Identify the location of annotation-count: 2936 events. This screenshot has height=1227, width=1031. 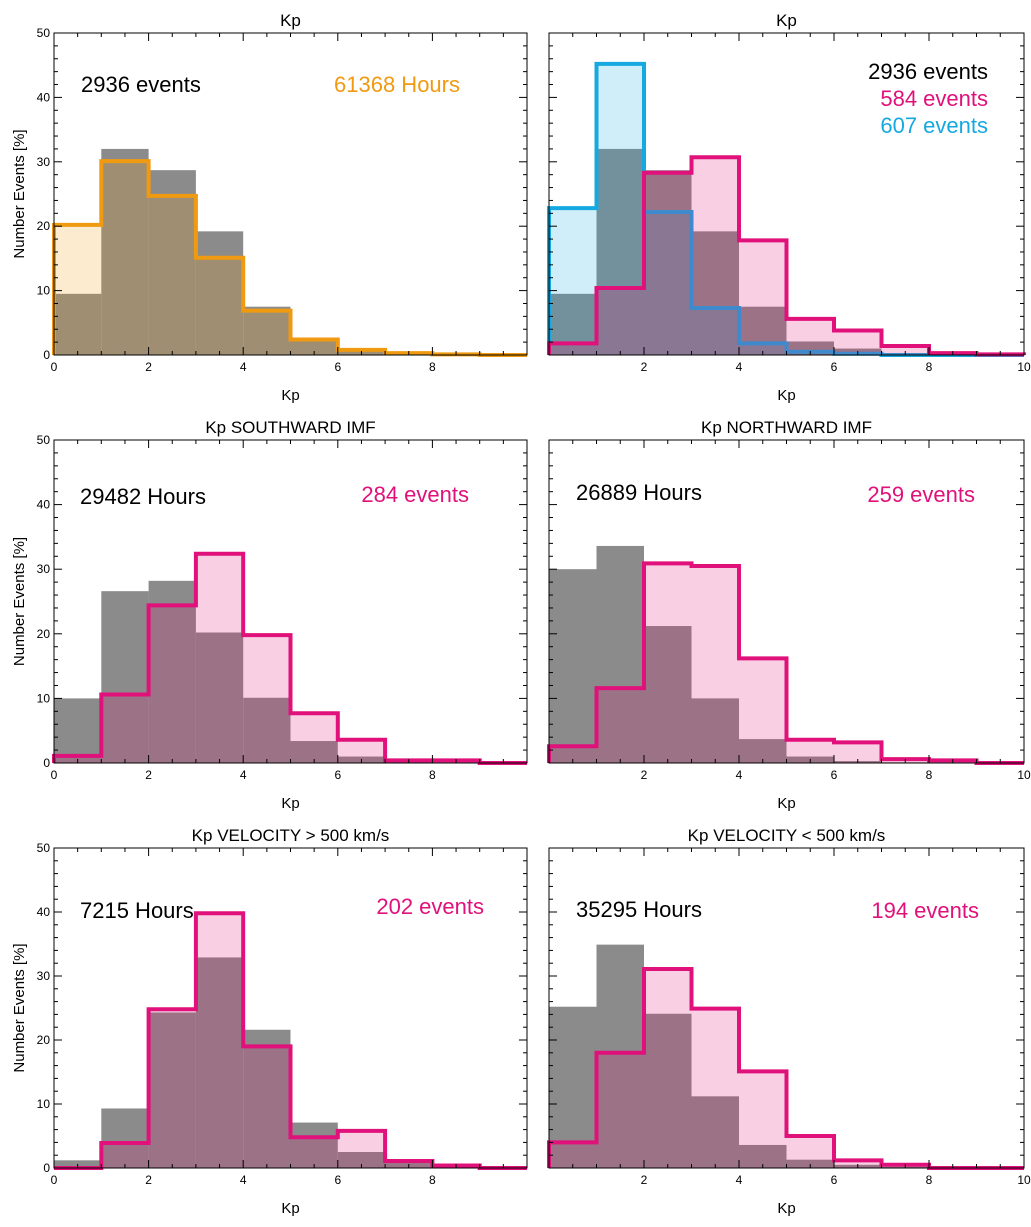
(928, 71).